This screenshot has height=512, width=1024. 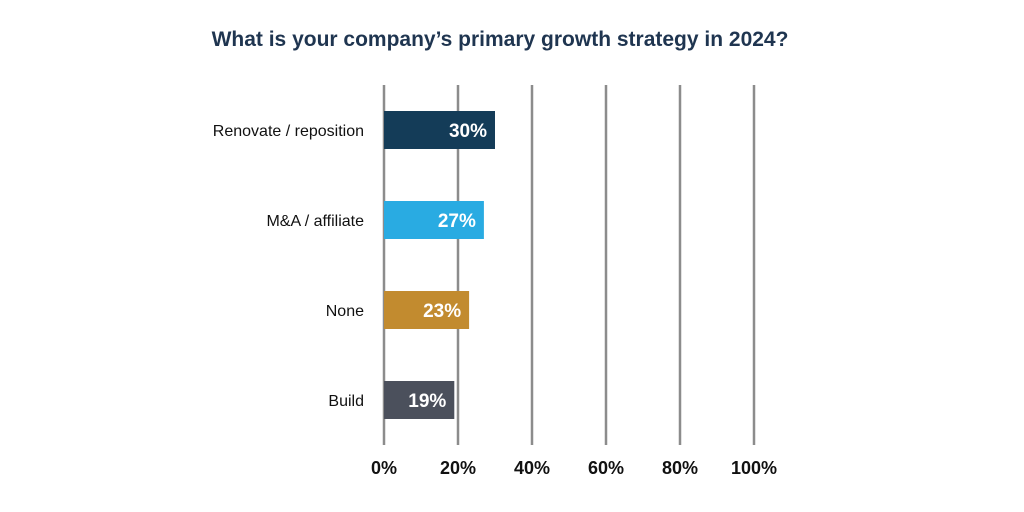 I want to click on category-label: Build, so click(x=346, y=401).